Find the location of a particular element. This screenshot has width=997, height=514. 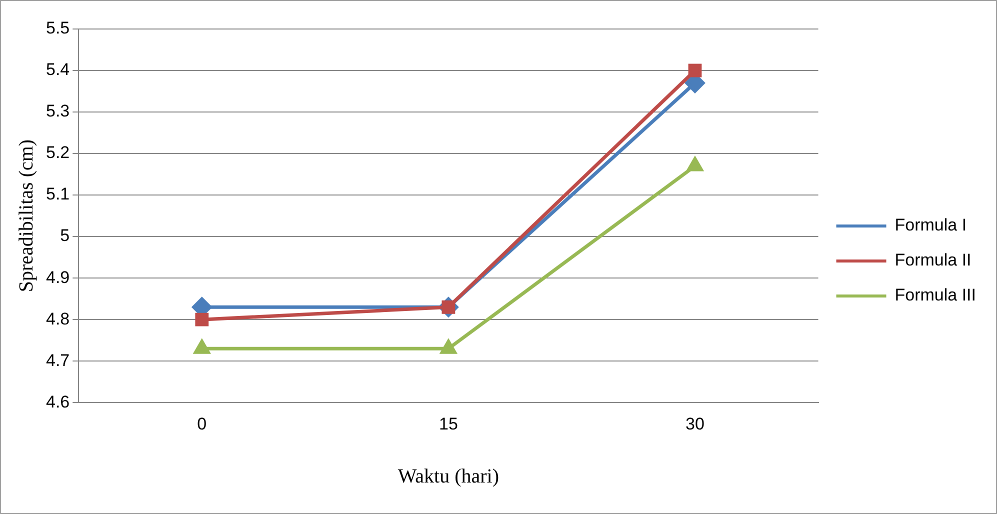

y-tick-label: 4.7 is located at coordinates (58, 360).